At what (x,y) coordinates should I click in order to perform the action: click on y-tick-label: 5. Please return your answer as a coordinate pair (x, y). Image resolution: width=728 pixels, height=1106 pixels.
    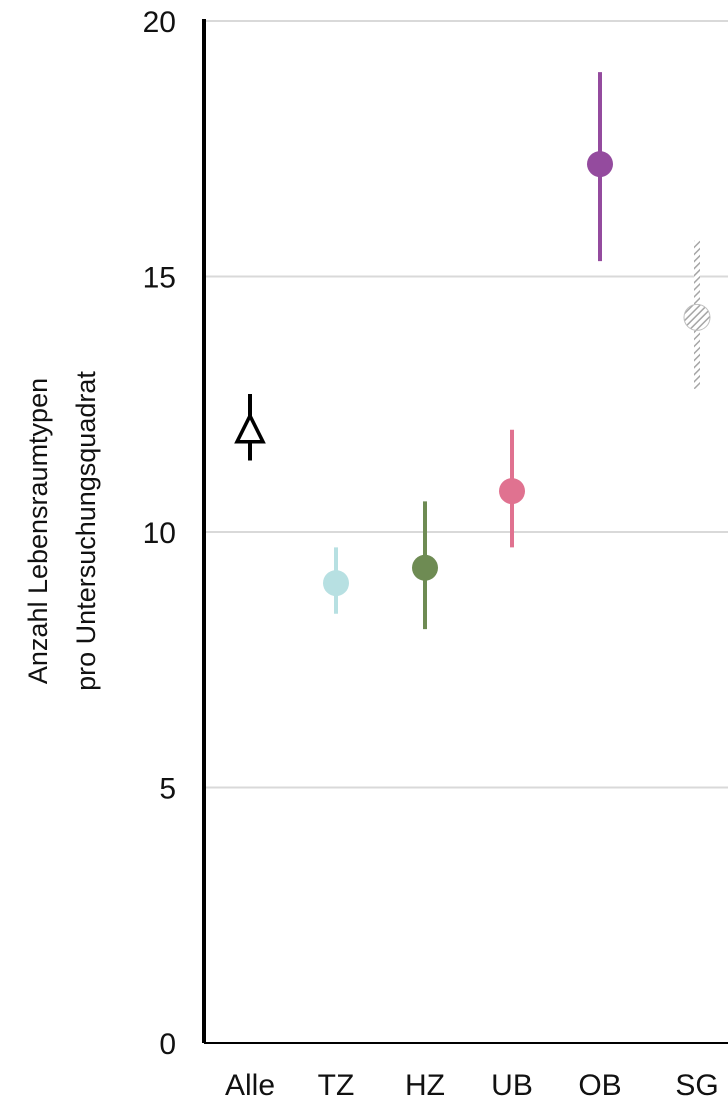
    Looking at the image, I should click on (167, 789).